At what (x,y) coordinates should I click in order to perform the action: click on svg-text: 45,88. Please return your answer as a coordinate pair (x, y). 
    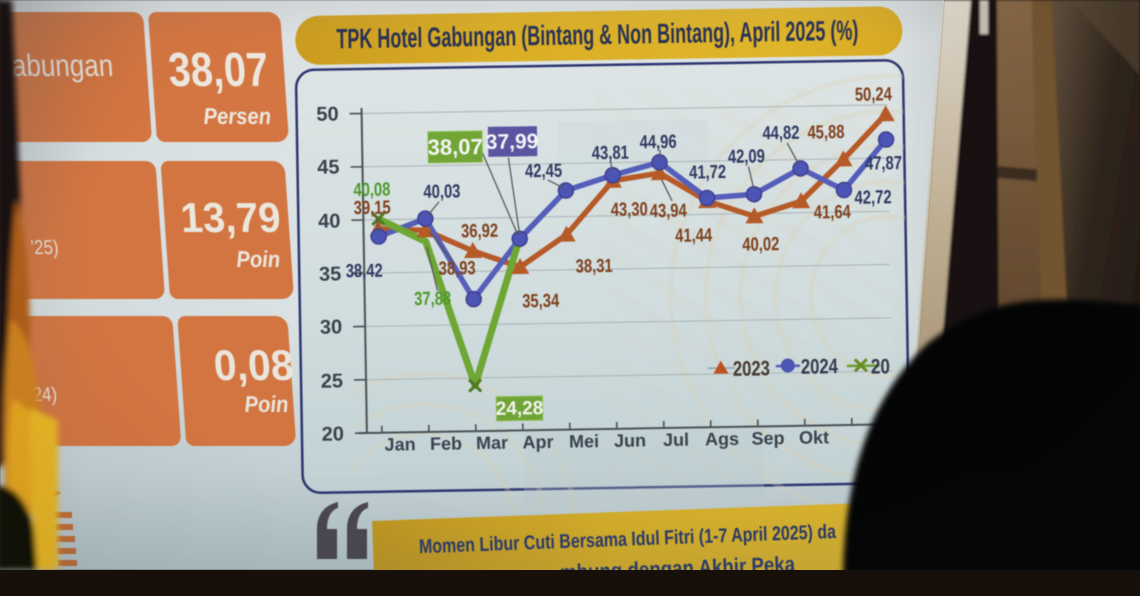
    Looking at the image, I should click on (825, 133).